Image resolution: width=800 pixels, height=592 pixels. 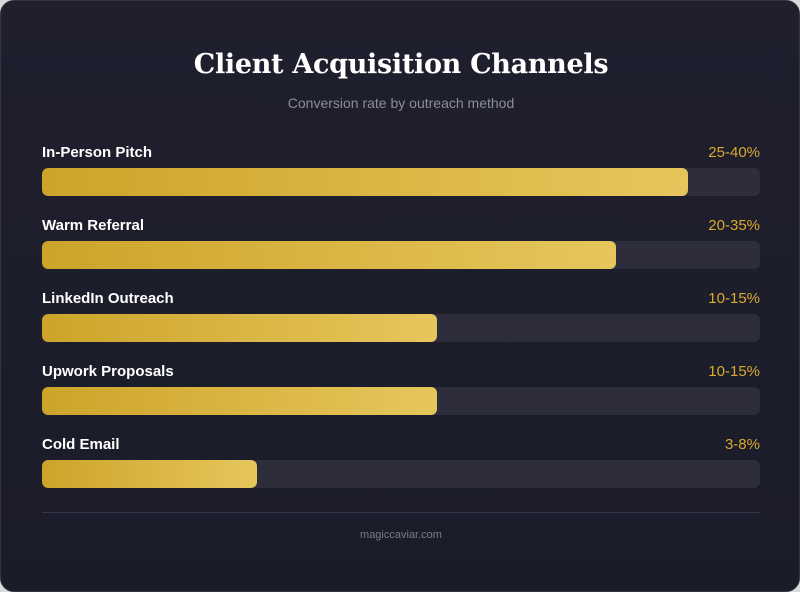 I want to click on footer-credit: magiccaviar.com, so click(x=401, y=535).